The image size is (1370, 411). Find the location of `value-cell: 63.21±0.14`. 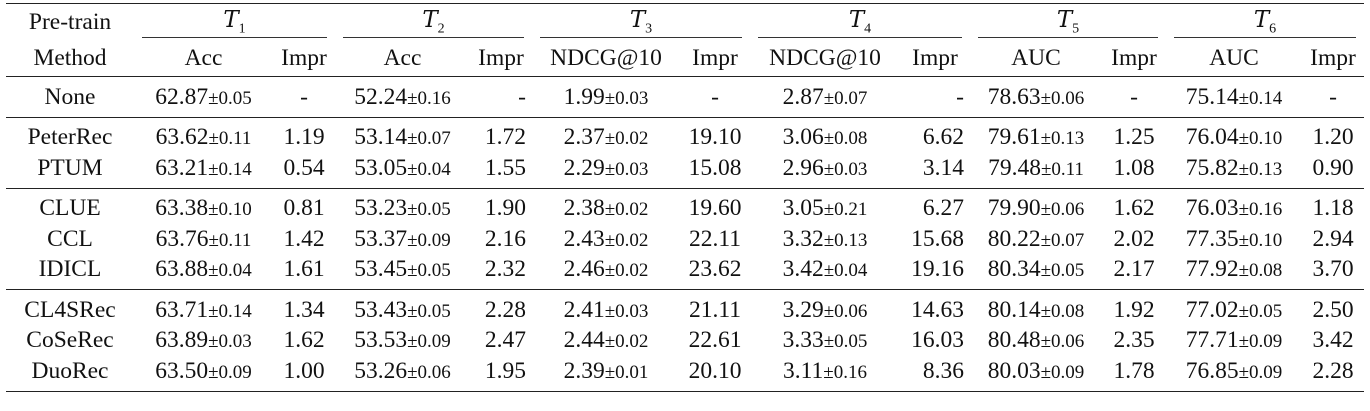

value-cell: 63.21±0.14 is located at coordinates (203, 170).